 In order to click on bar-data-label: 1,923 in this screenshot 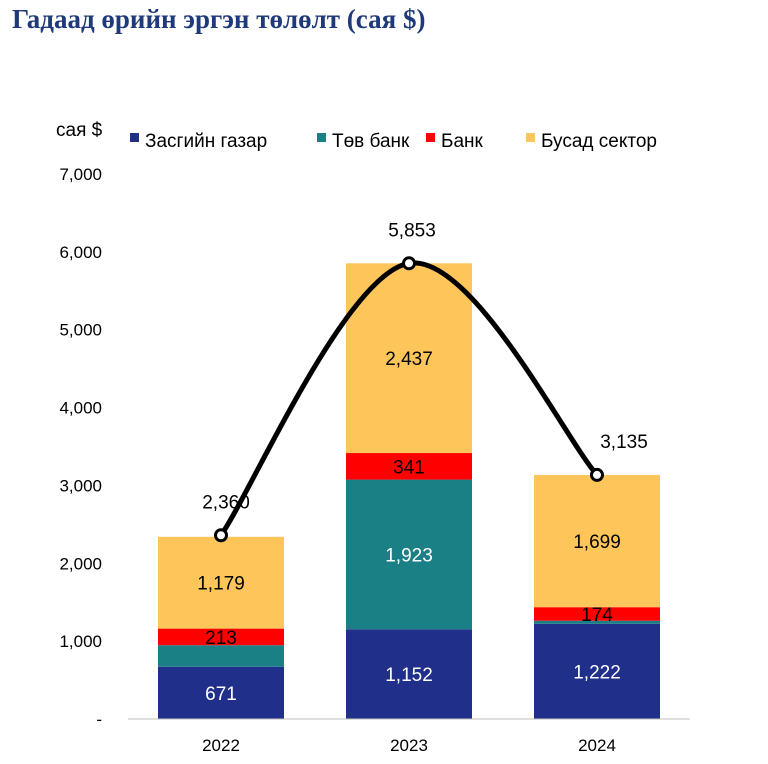, I will do `click(409, 555)`.